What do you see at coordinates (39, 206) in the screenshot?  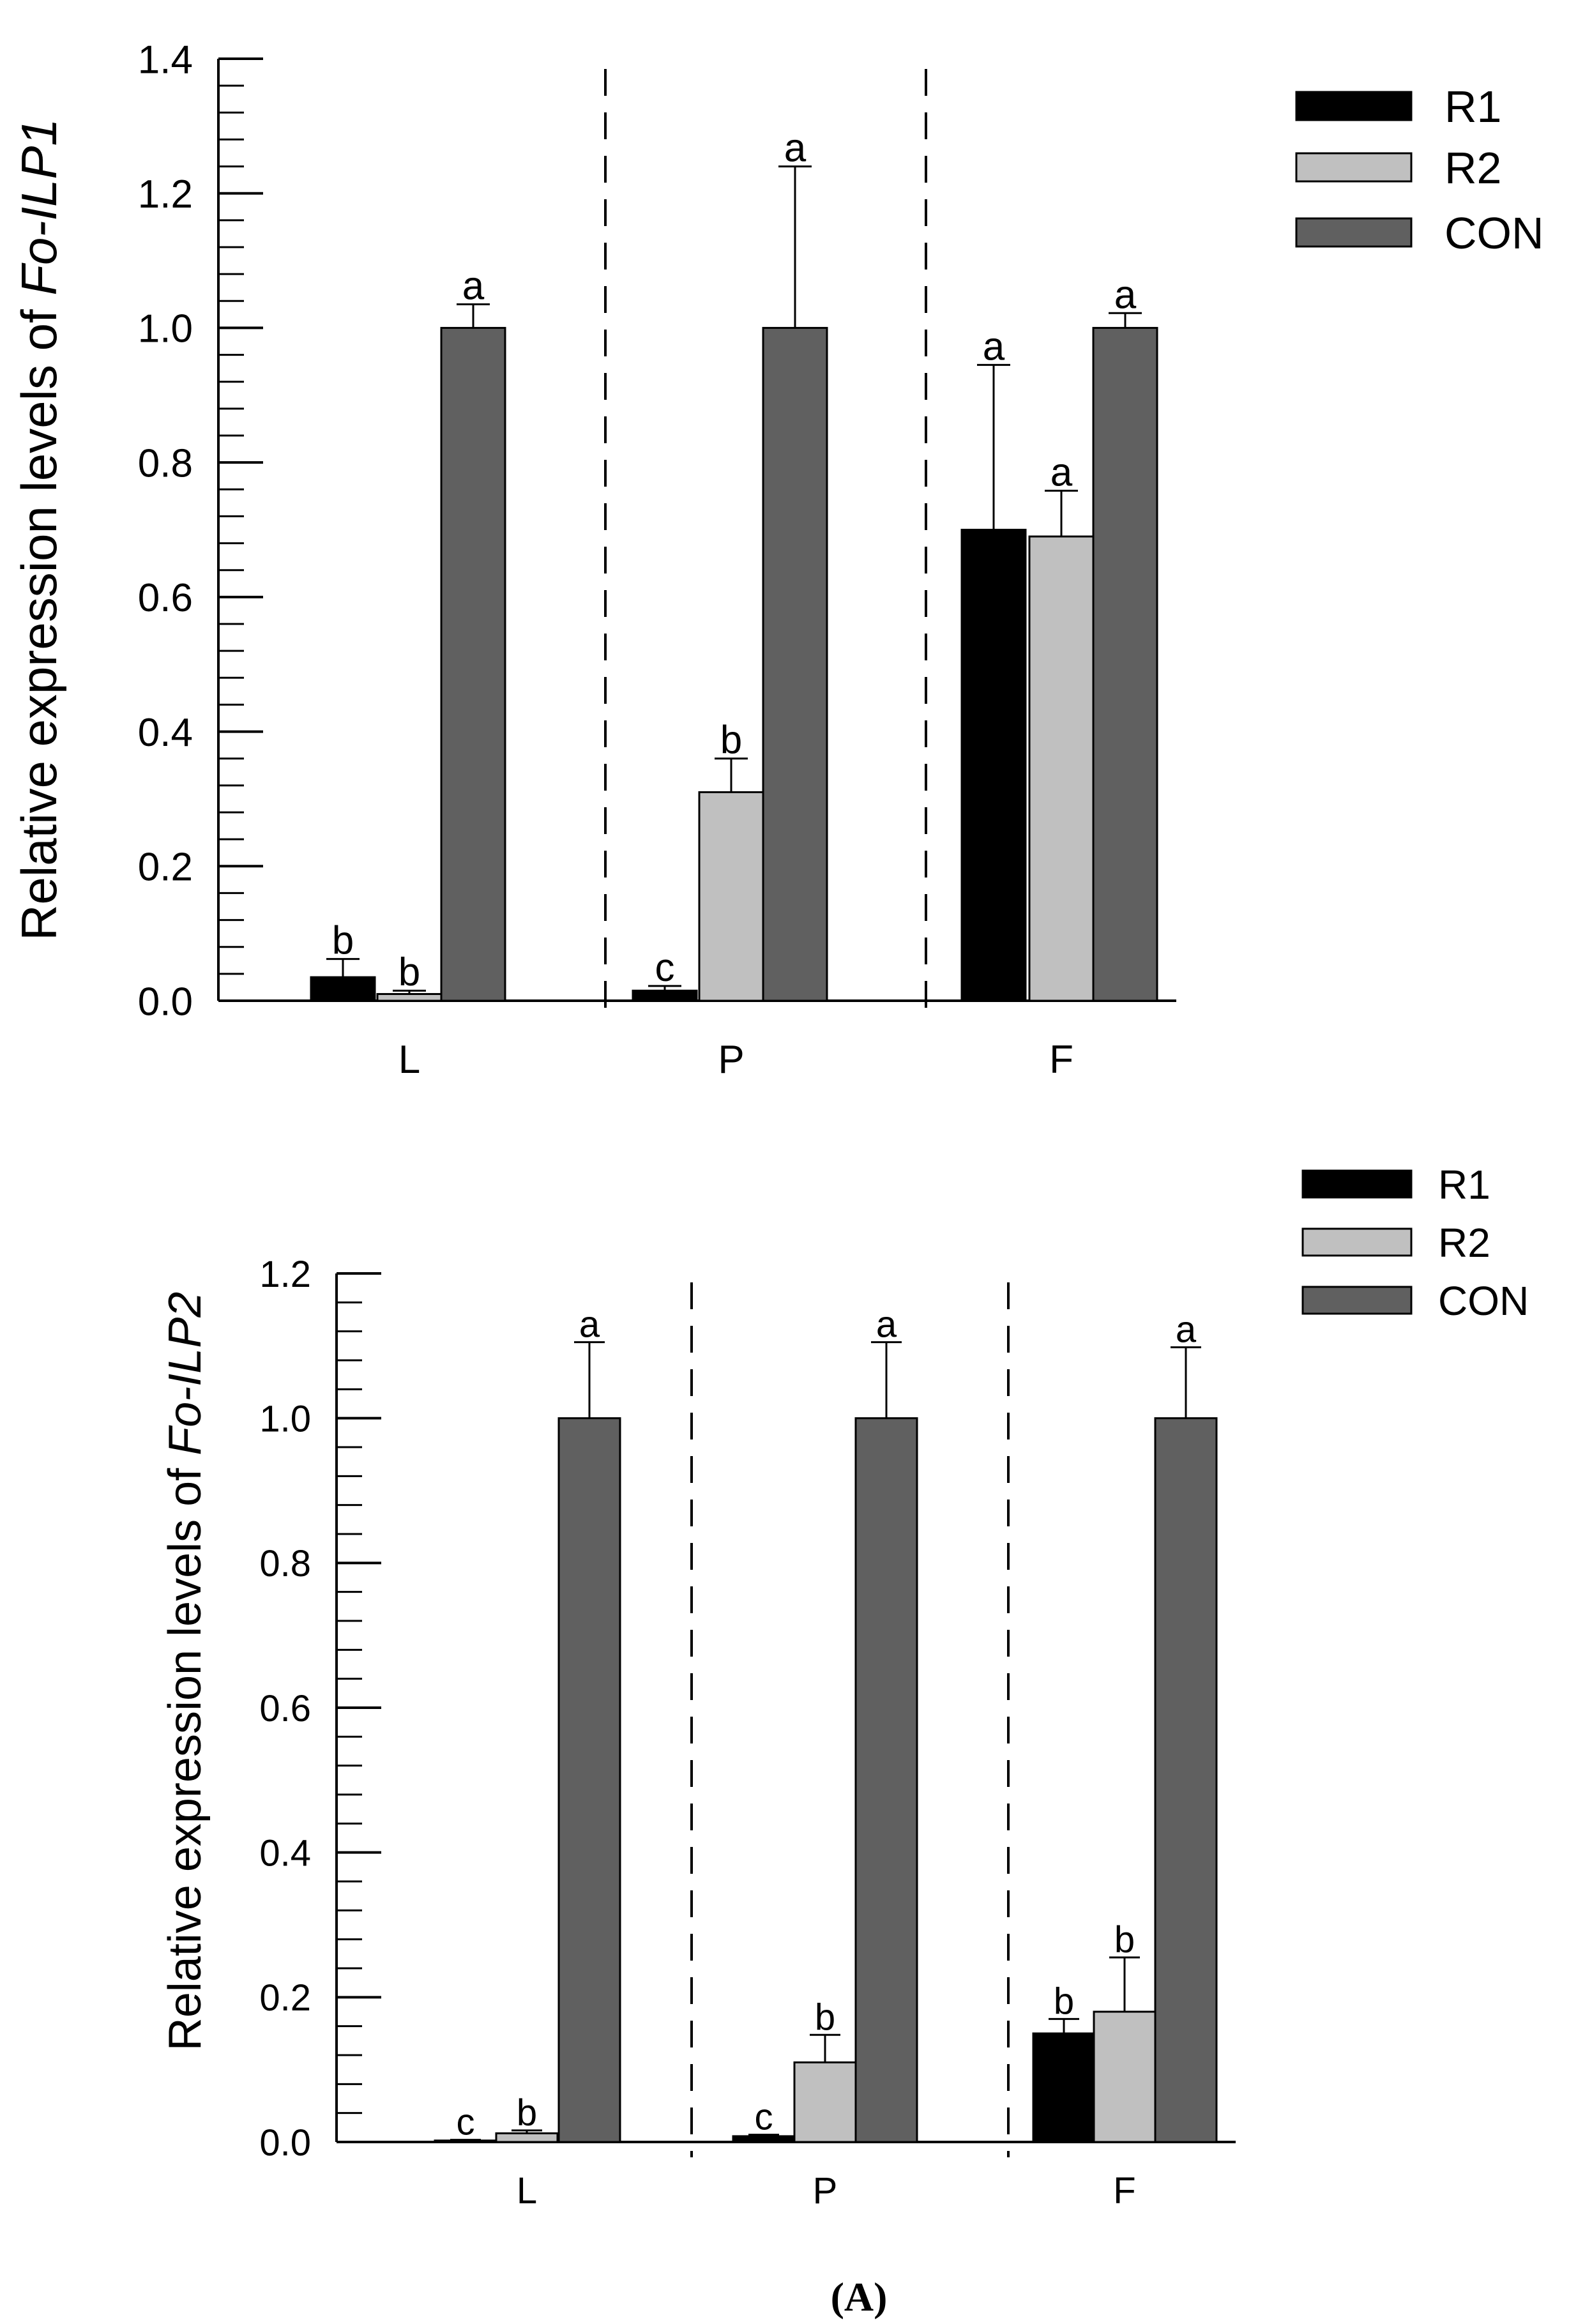 I see `y-axis-label-gene: Fo-ILP1` at bounding box center [39, 206].